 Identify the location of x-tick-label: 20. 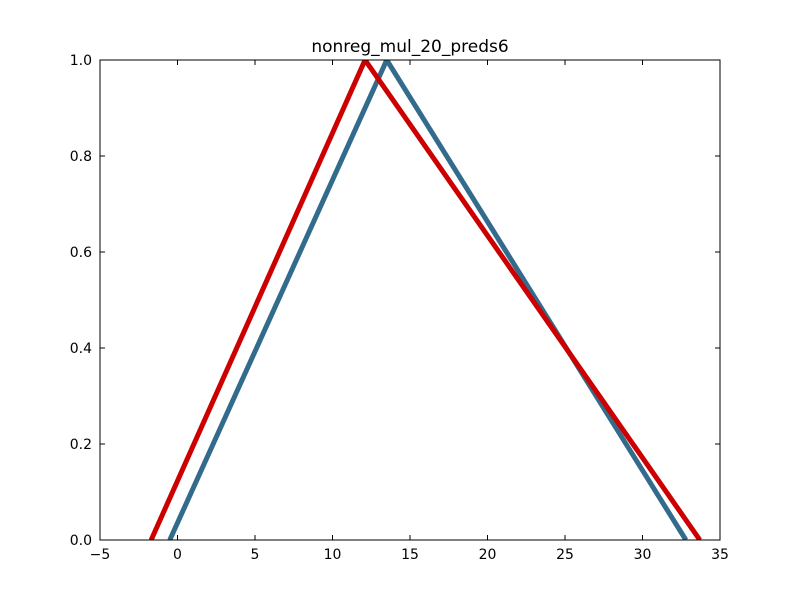
(488, 555).